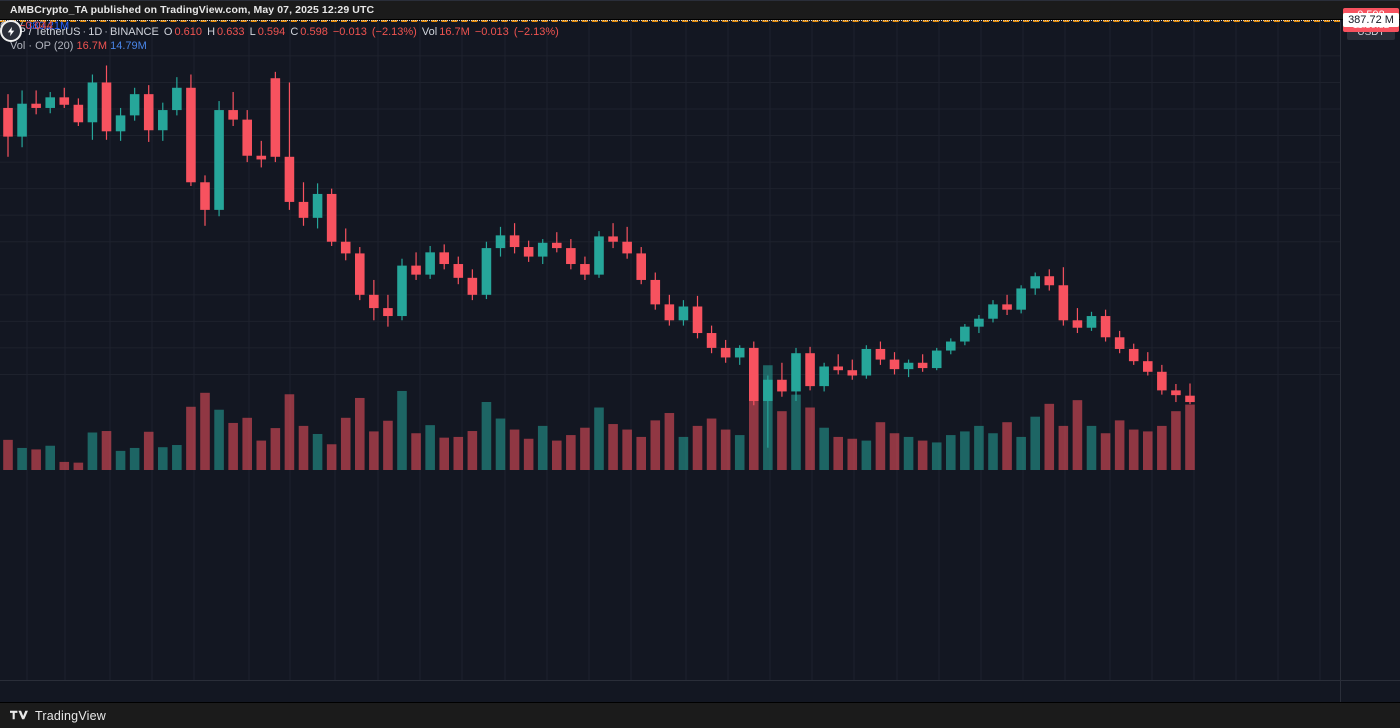 This screenshot has width=1400, height=728. I want to click on legend-symbol: OP / TetherUS, so click(45, 32).